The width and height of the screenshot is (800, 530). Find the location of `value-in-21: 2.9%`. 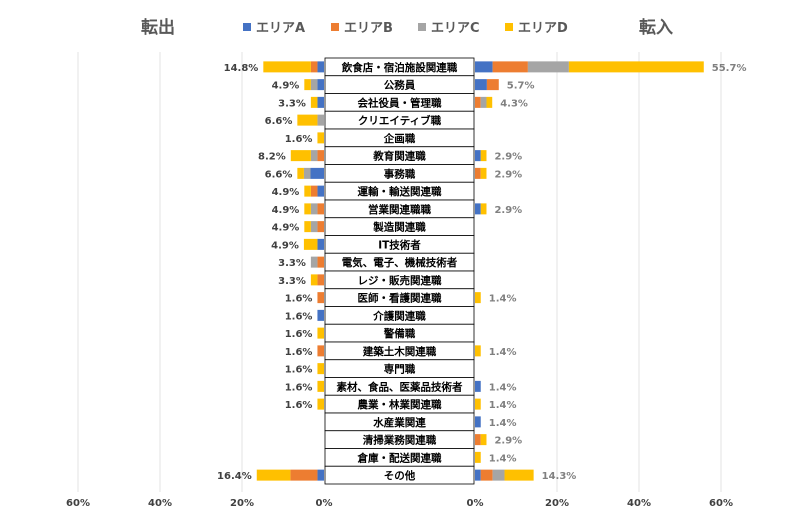

value-in-21: 2.9% is located at coordinates (508, 441).